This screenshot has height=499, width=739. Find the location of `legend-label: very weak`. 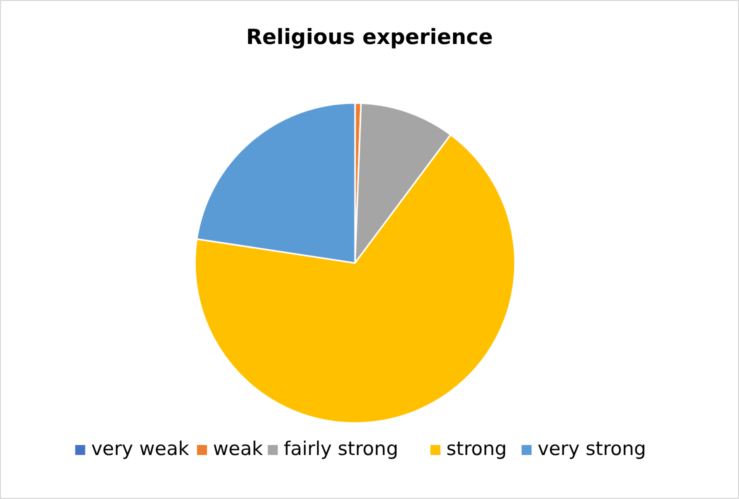

legend-label: very weak is located at coordinates (140, 449).